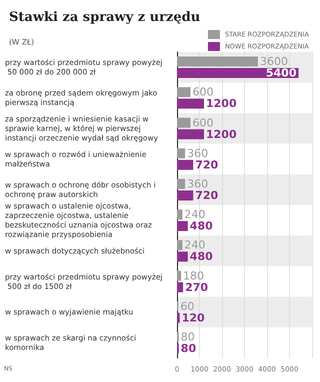  Describe the element at coordinates (187, 306) in the screenshot. I see `data-label: 60` at that location.